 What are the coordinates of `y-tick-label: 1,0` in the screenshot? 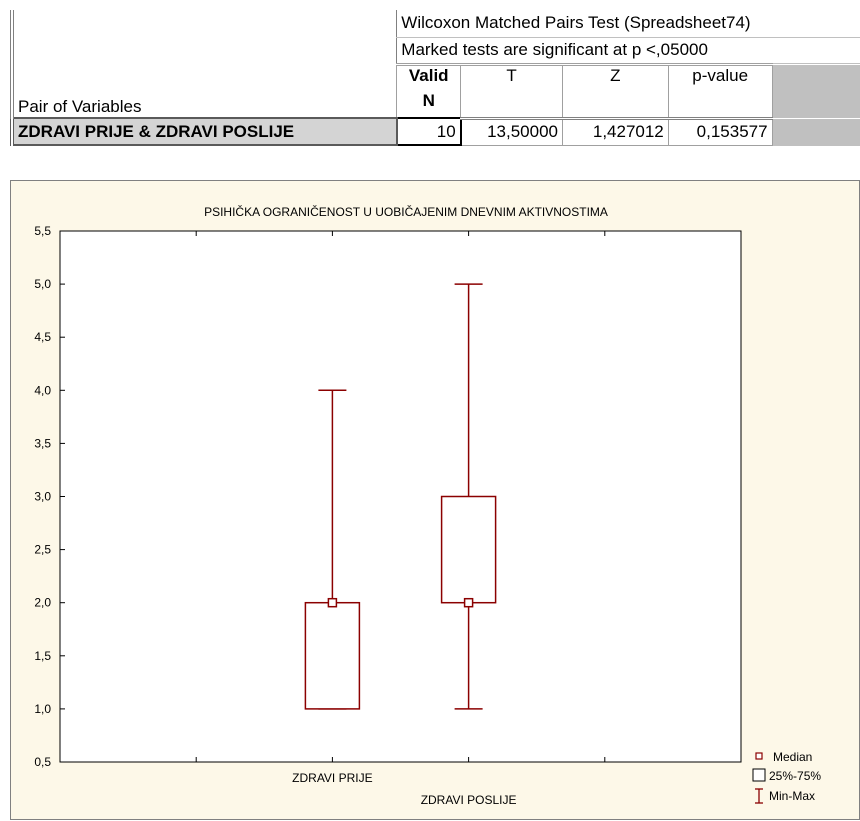 It's located at (42, 709).